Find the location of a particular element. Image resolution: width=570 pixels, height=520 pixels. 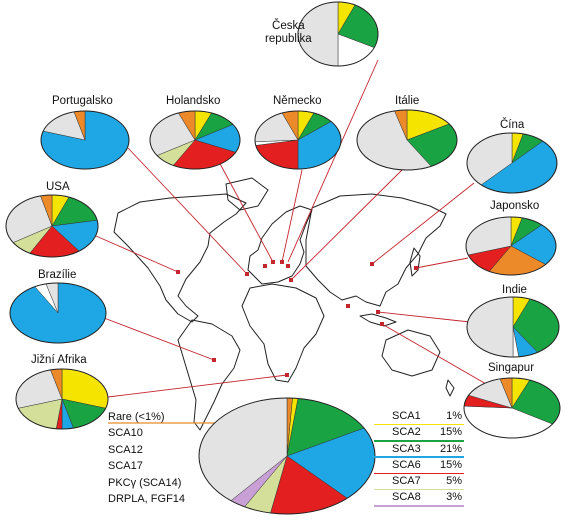

continent-asia is located at coordinates (376, 250).